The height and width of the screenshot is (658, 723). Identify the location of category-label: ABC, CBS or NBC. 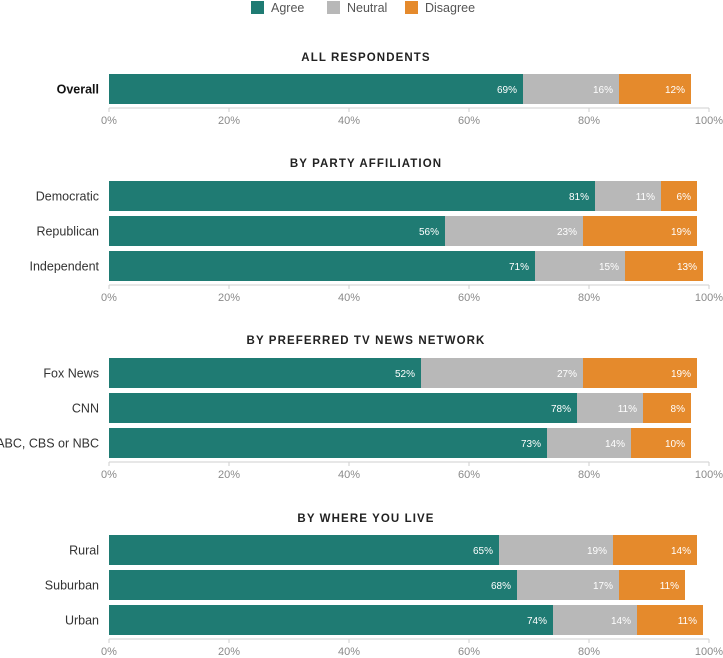
(49, 444).